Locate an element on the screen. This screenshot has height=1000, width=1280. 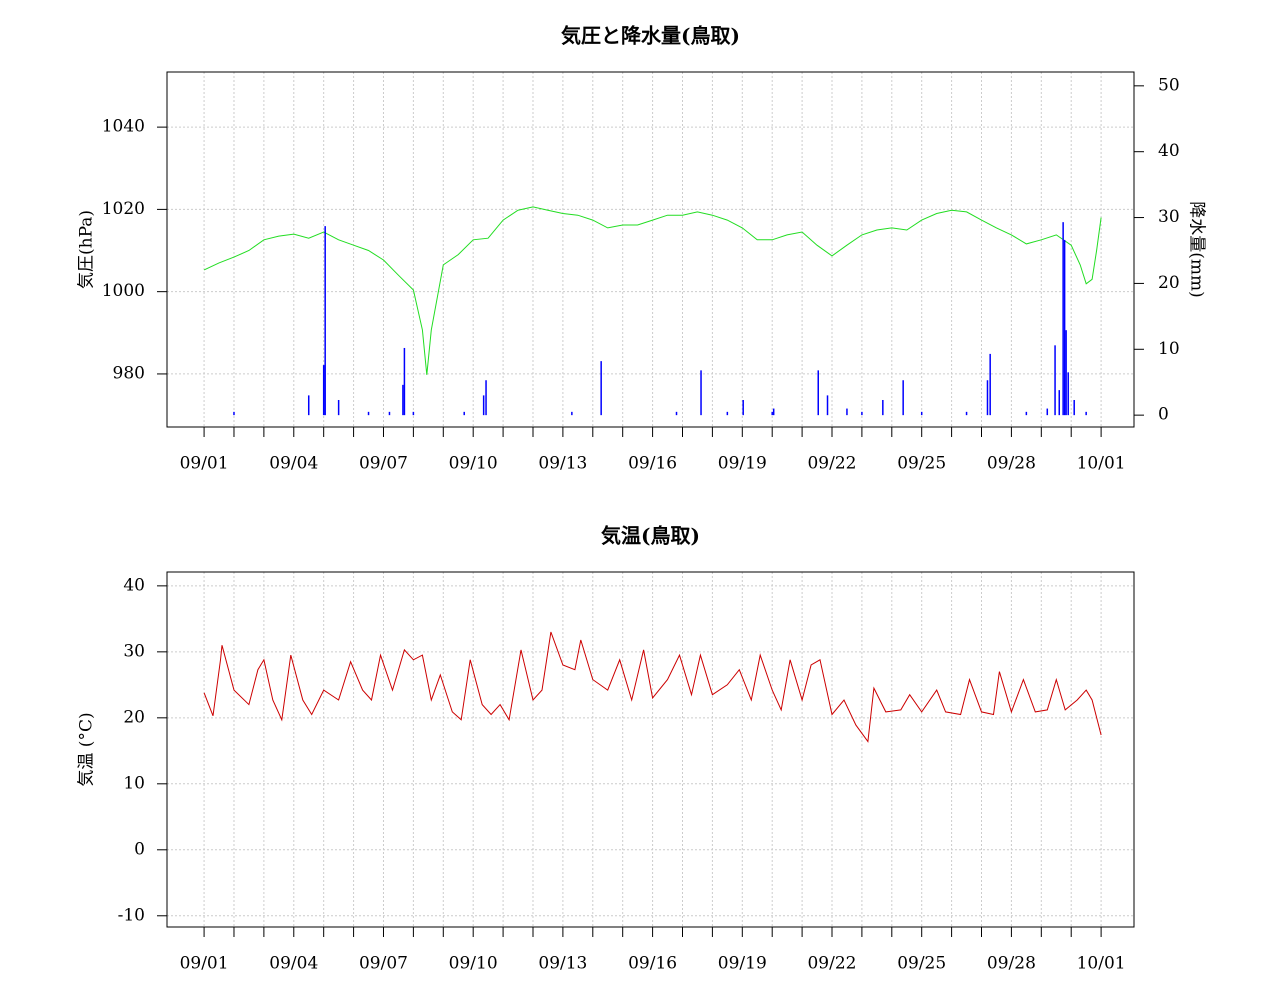
y2-axis-label: 降水量(mm) is located at coordinates (1197, 249).